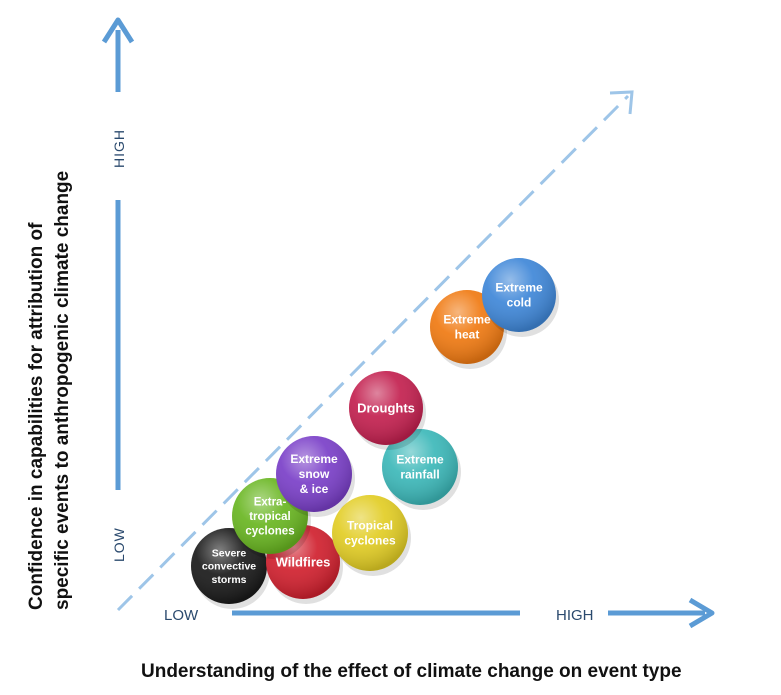 The height and width of the screenshot is (695, 781). What do you see at coordinates (228, 580) in the screenshot?
I see `bubble-label: storms` at bounding box center [228, 580].